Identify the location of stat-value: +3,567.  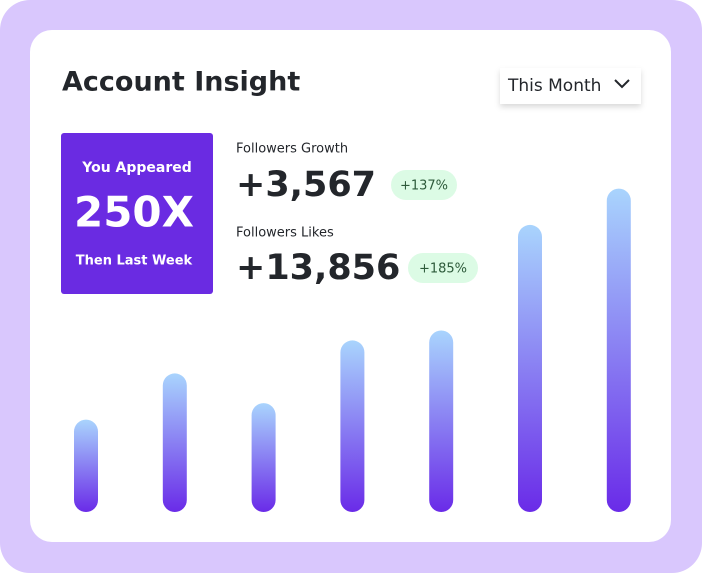
(306, 185).